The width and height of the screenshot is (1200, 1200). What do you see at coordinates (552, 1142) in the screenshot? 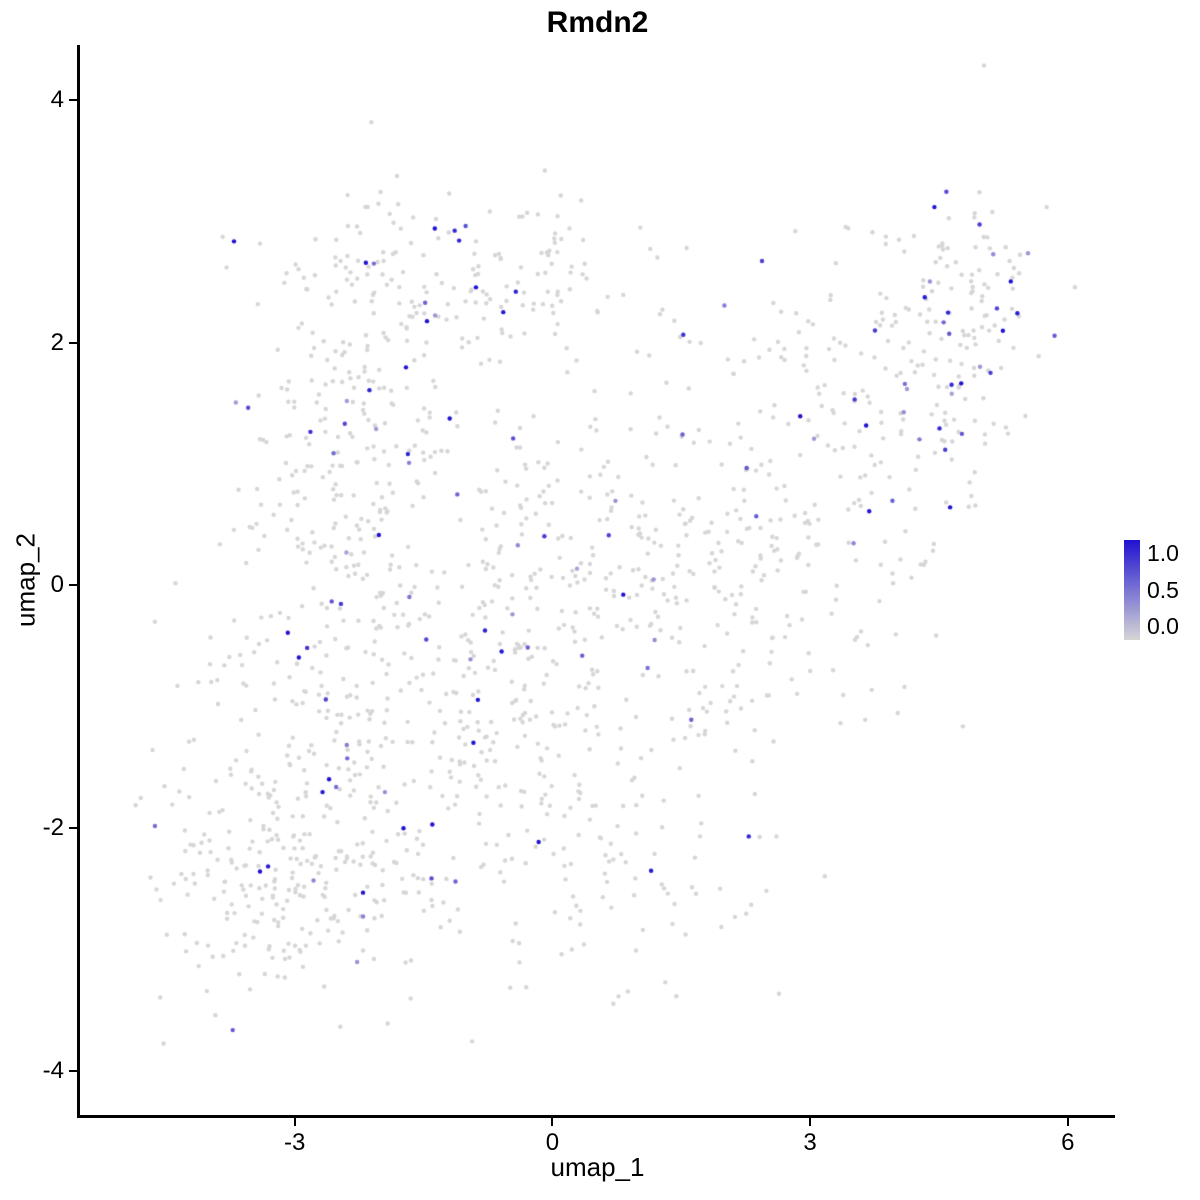
I see `x-tick-label: 0` at bounding box center [552, 1142].